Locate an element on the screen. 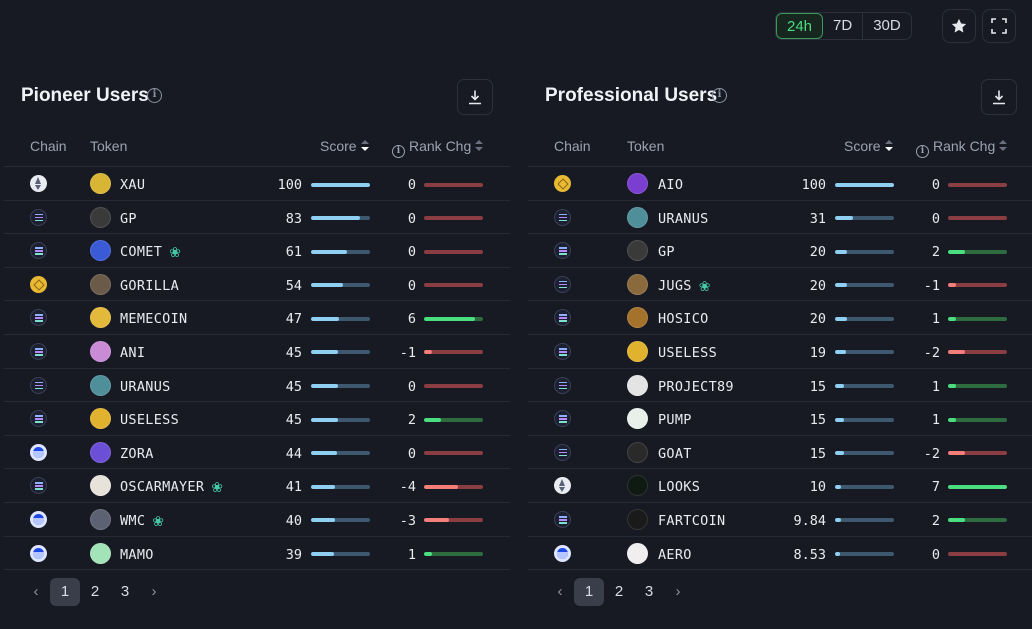 This screenshot has height=629, width=1032. score-value: 40 is located at coordinates (293, 520).